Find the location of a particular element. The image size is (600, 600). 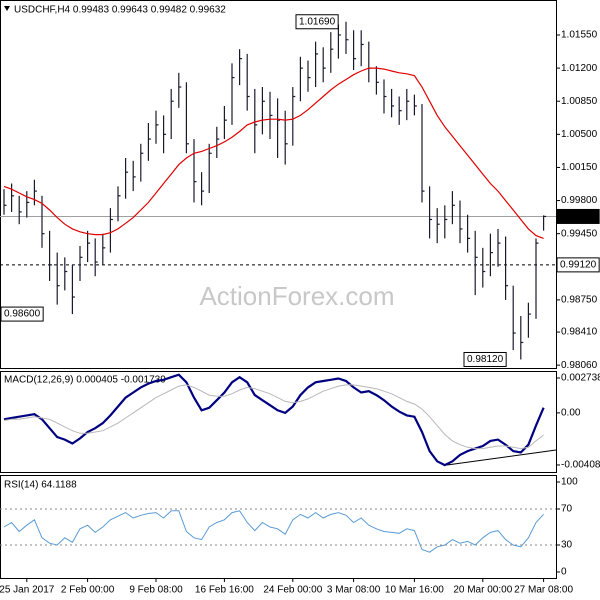

x-tick-label: 16 Feb 16:00 is located at coordinates (224, 590).